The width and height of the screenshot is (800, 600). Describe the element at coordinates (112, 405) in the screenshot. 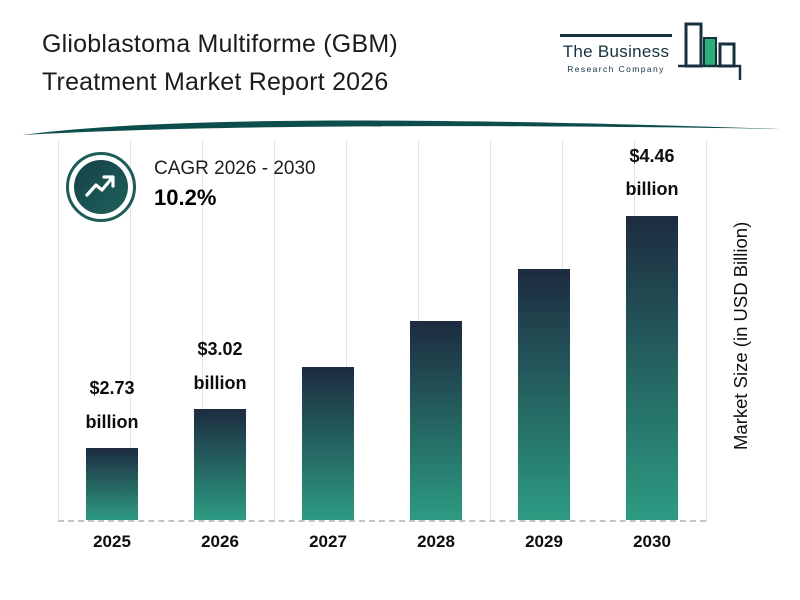

I see `bar-value-label-2025: $2.73 billion` at that location.